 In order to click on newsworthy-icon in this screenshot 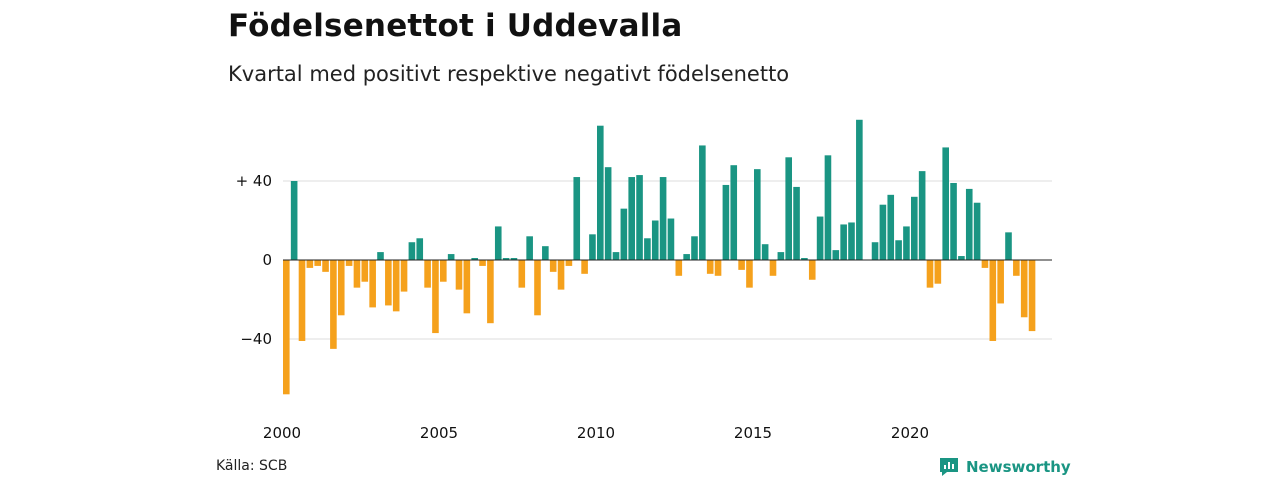, I will do `click(949, 467)`.